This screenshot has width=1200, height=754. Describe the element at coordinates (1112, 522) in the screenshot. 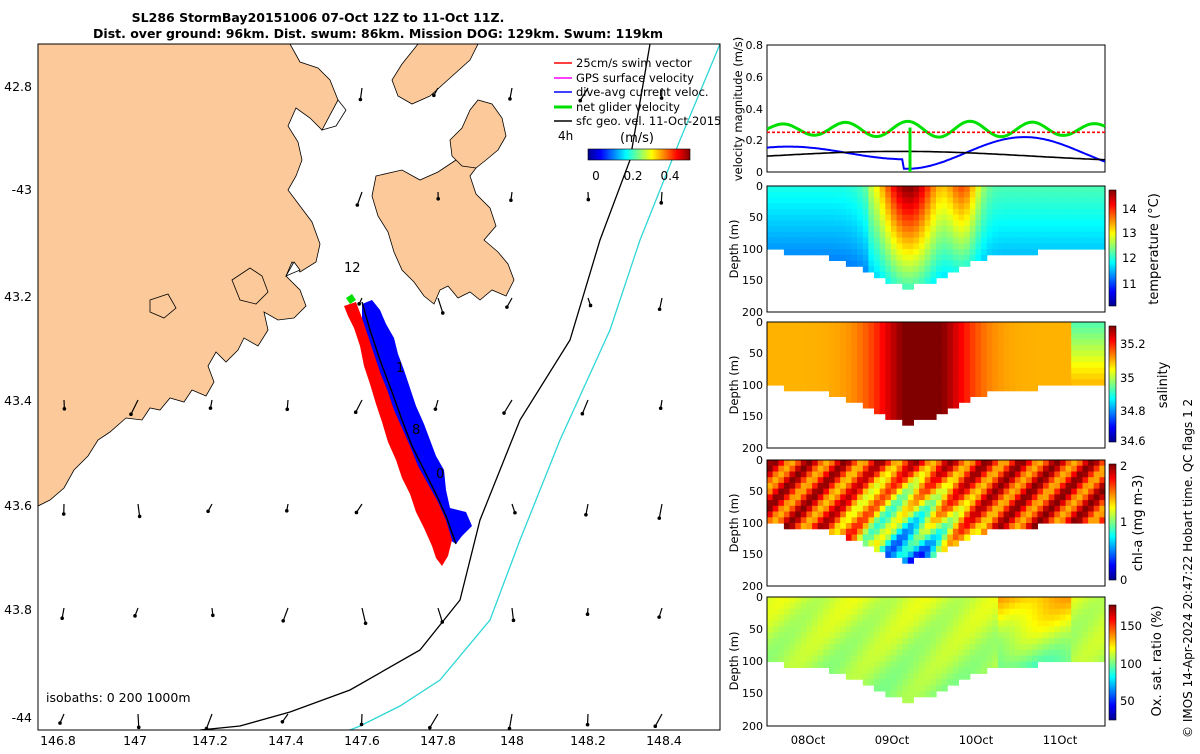

I see `chla-colorbar` at that location.